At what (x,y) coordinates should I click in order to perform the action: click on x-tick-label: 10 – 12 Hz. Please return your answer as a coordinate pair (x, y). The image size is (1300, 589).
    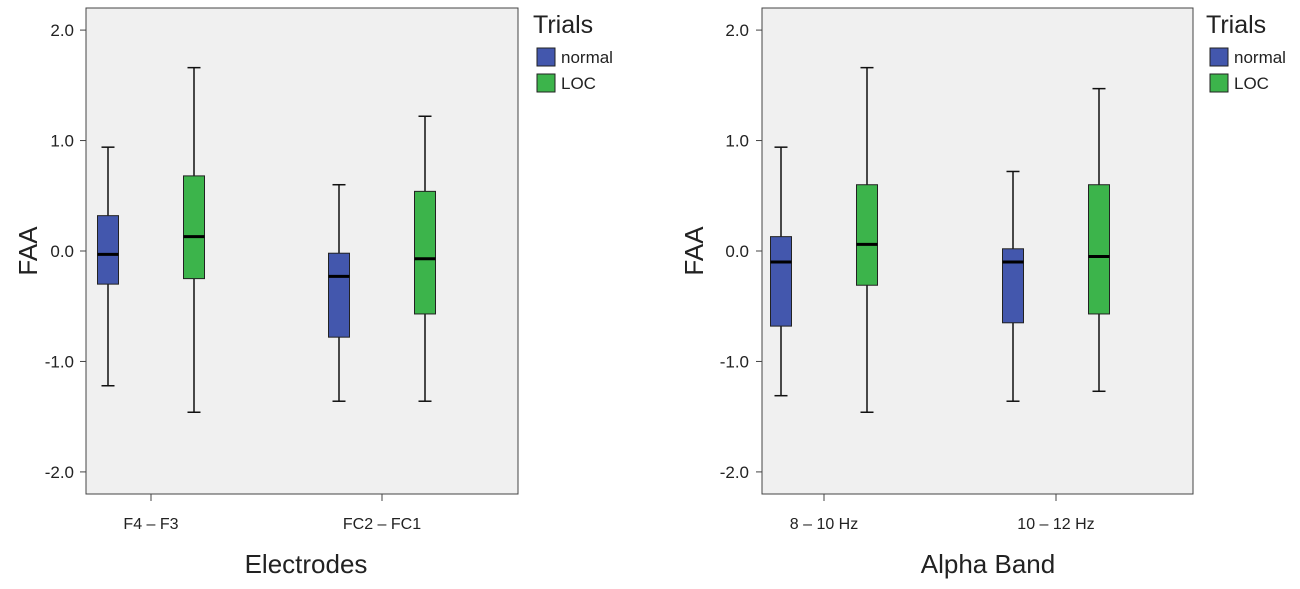
    Looking at the image, I should click on (1055, 524).